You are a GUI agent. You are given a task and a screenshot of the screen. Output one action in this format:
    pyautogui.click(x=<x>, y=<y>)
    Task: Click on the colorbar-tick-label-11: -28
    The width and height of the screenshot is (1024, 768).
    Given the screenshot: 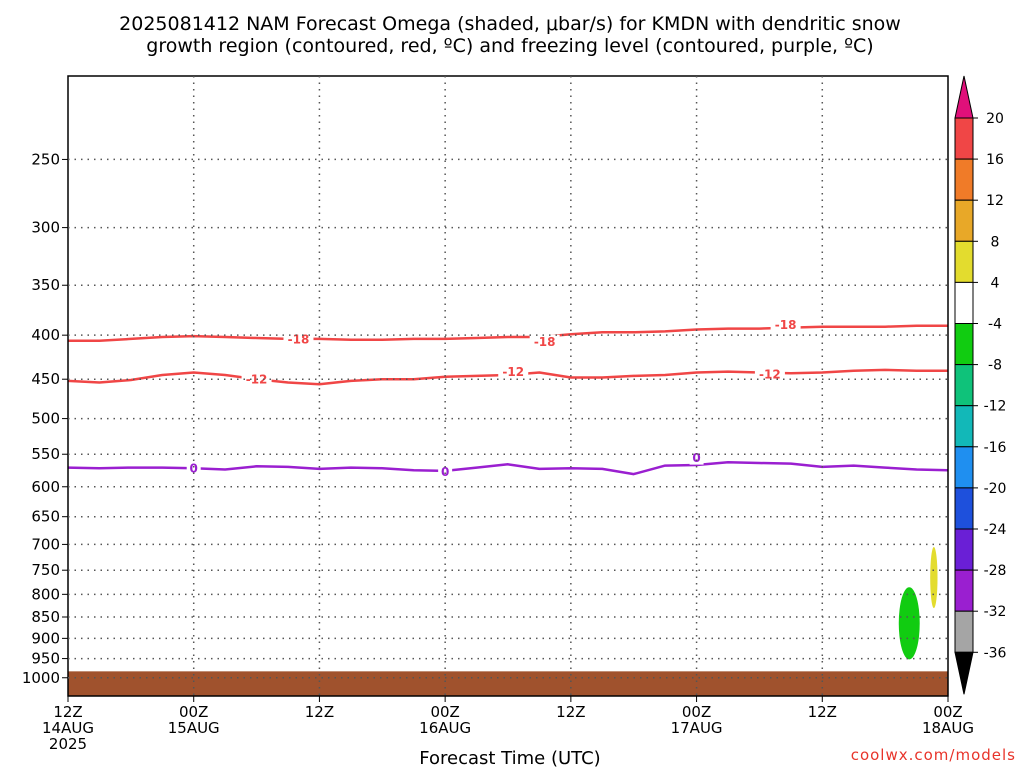 What is the action you would take?
    pyautogui.click(x=995, y=571)
    